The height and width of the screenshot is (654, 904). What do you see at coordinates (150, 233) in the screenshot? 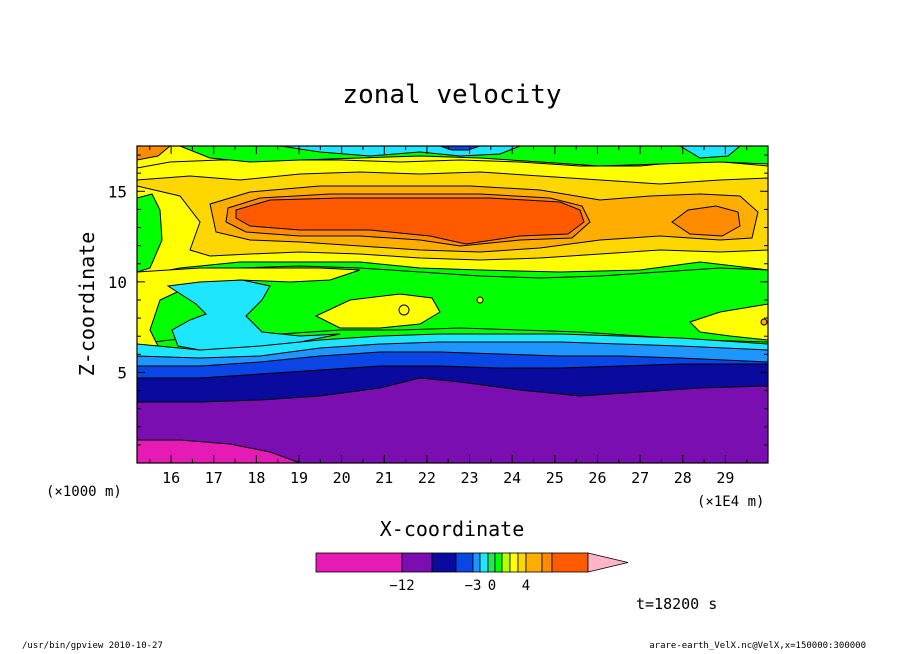
I see `contour-band-green-left` at bounding box center [150, 233].